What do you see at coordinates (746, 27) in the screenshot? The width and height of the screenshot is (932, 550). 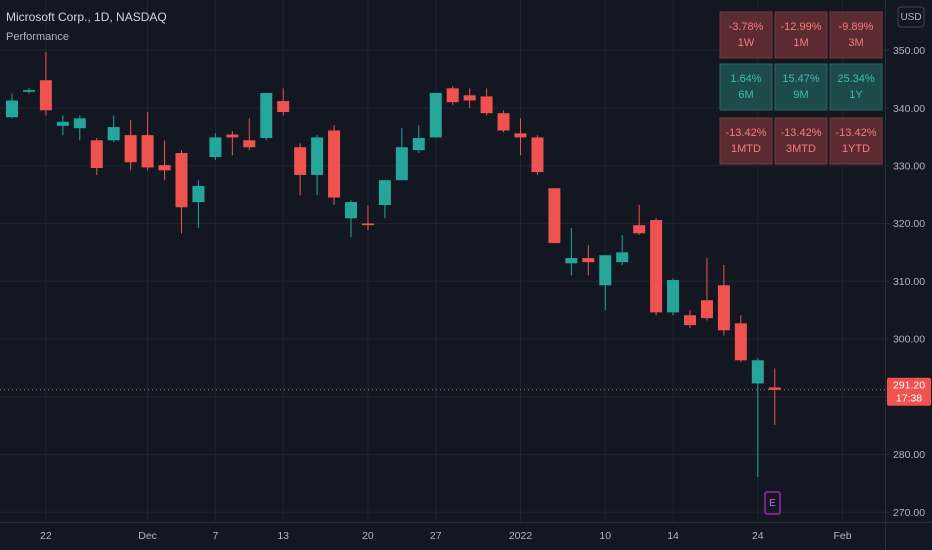 I see `performance-value: -3.78%` at bounding box center [746, 27].